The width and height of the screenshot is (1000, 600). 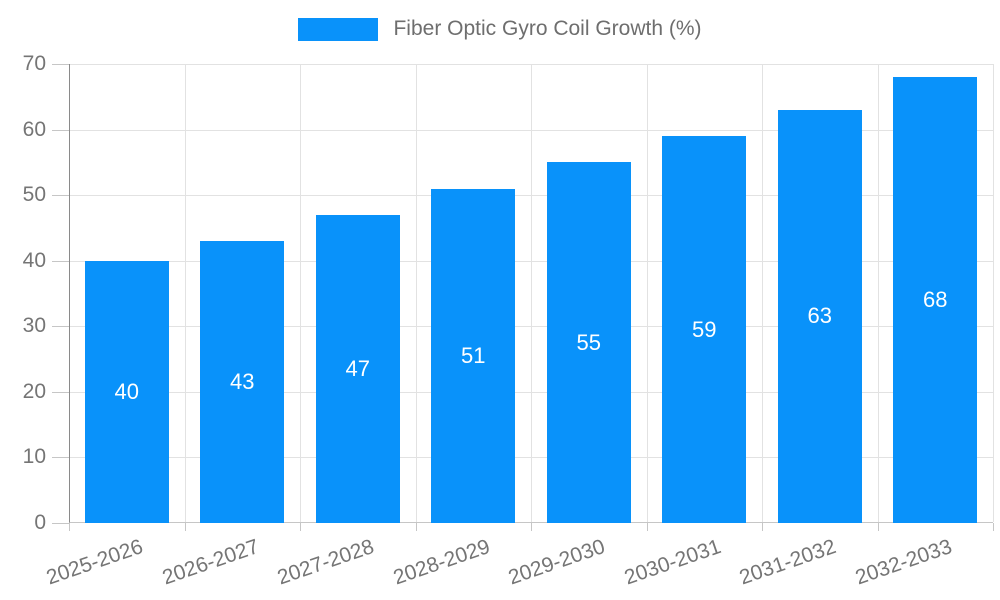 I want to click on legend-label: Fiber Optic Gyro Coil Growth (%), so click(x=547, y=28).